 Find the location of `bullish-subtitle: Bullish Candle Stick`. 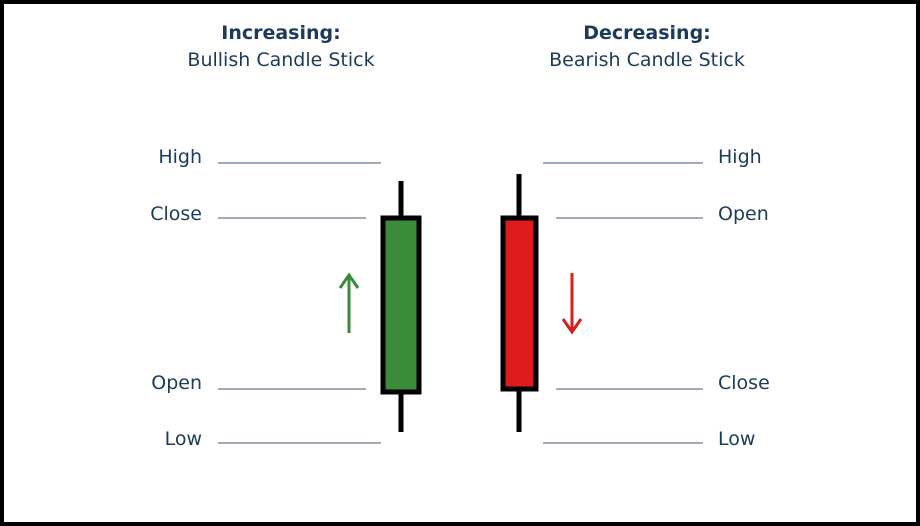

bullish-subtitle: Bullish Candle Stick is located at coordinates (281, 60).